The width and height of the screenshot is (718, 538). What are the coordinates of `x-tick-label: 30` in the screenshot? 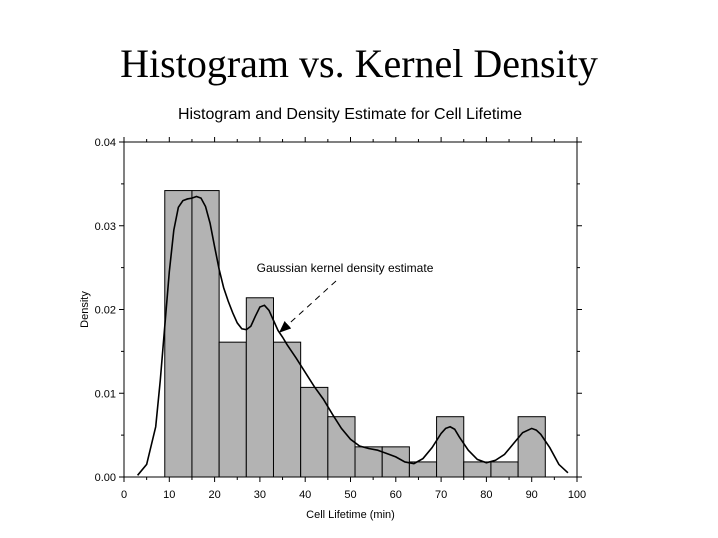 It's located at (260, 495).